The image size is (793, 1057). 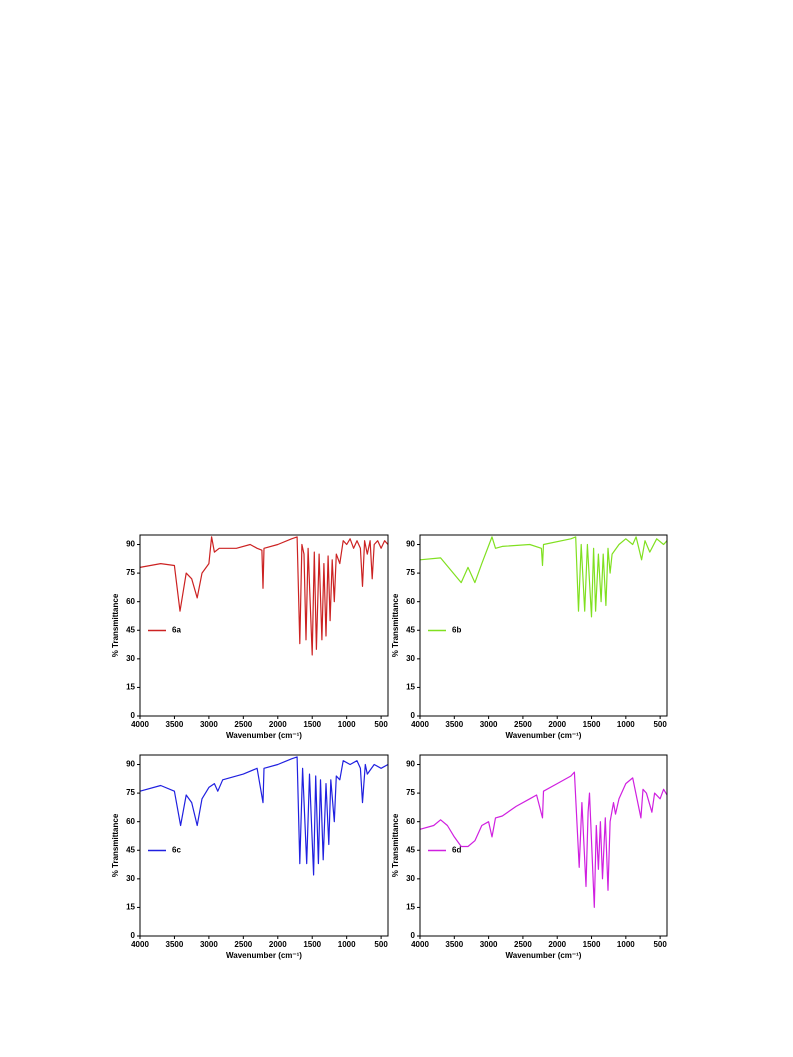 What do you see at coordinates (456, 630) in the screenshot?
I see `legend-label: 6b` at bounding box center [456, 630].